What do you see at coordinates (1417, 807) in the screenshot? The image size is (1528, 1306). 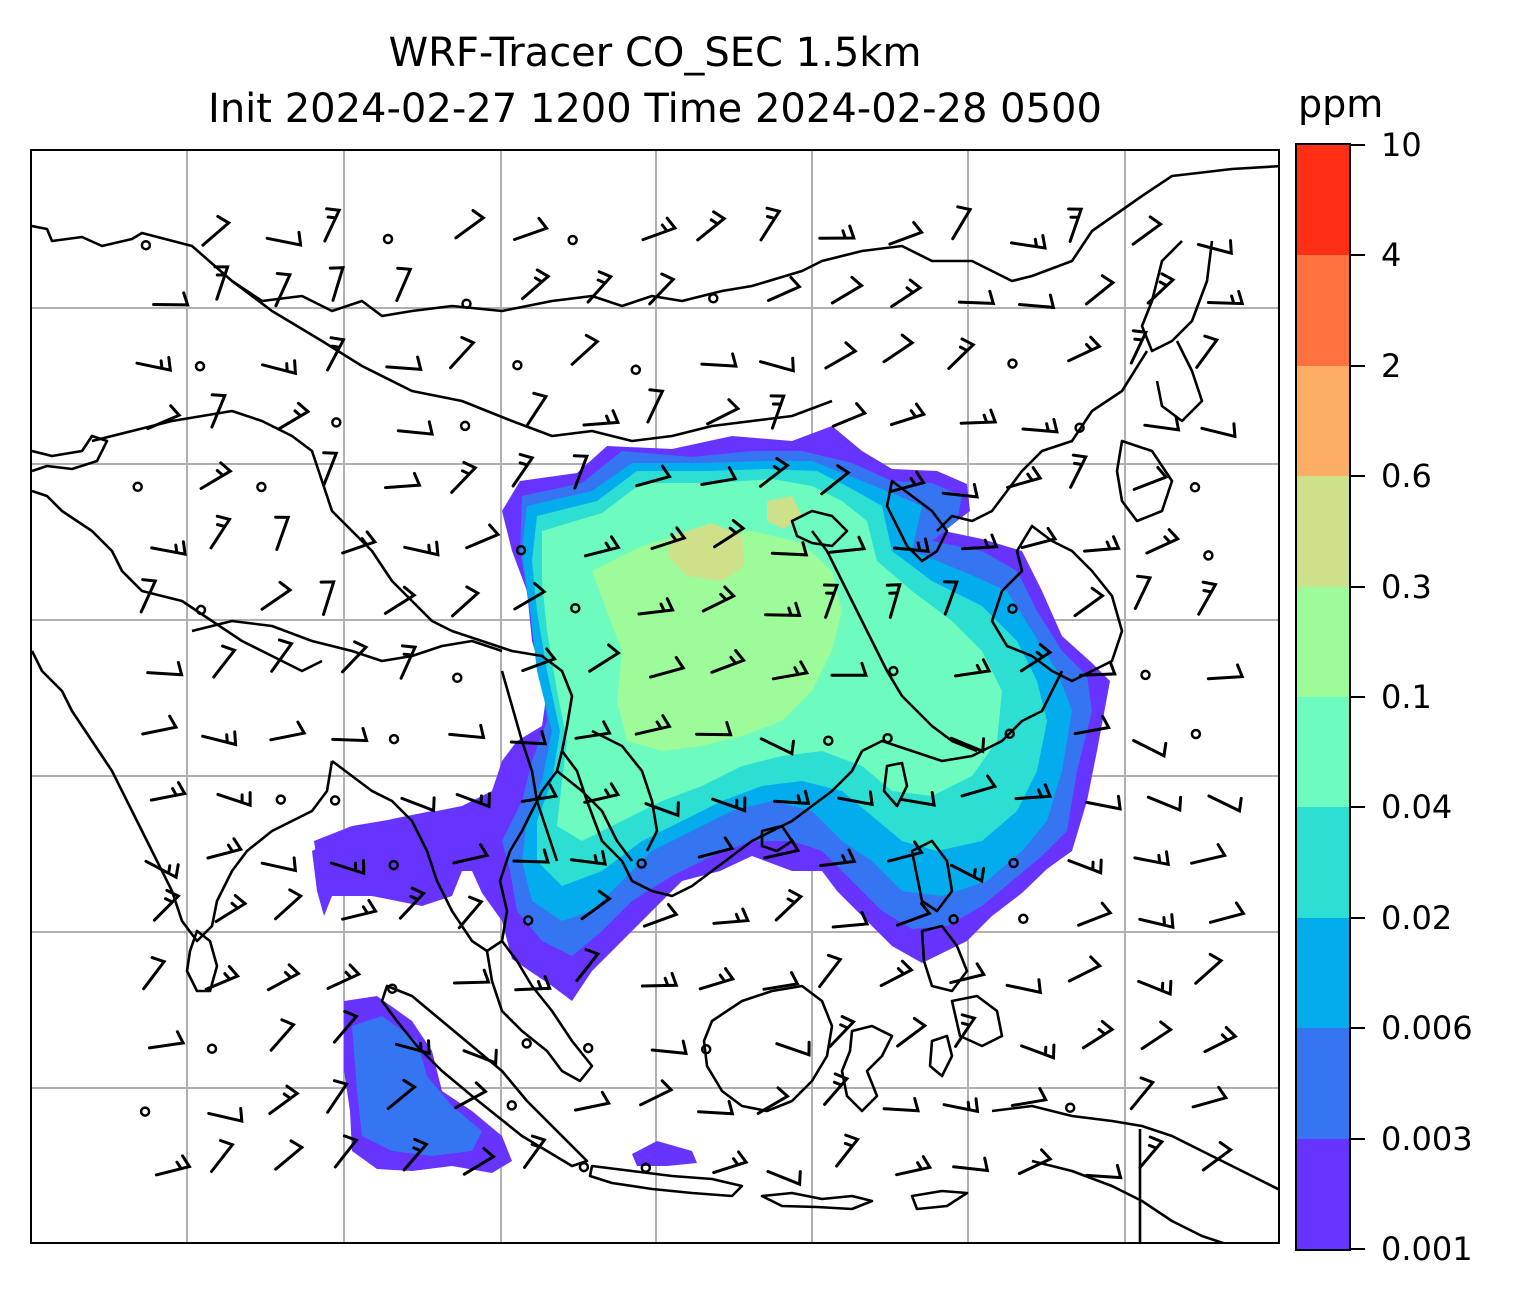 I see `colorbar-tick-label: 0.04` at bounding box center [1417, 807].